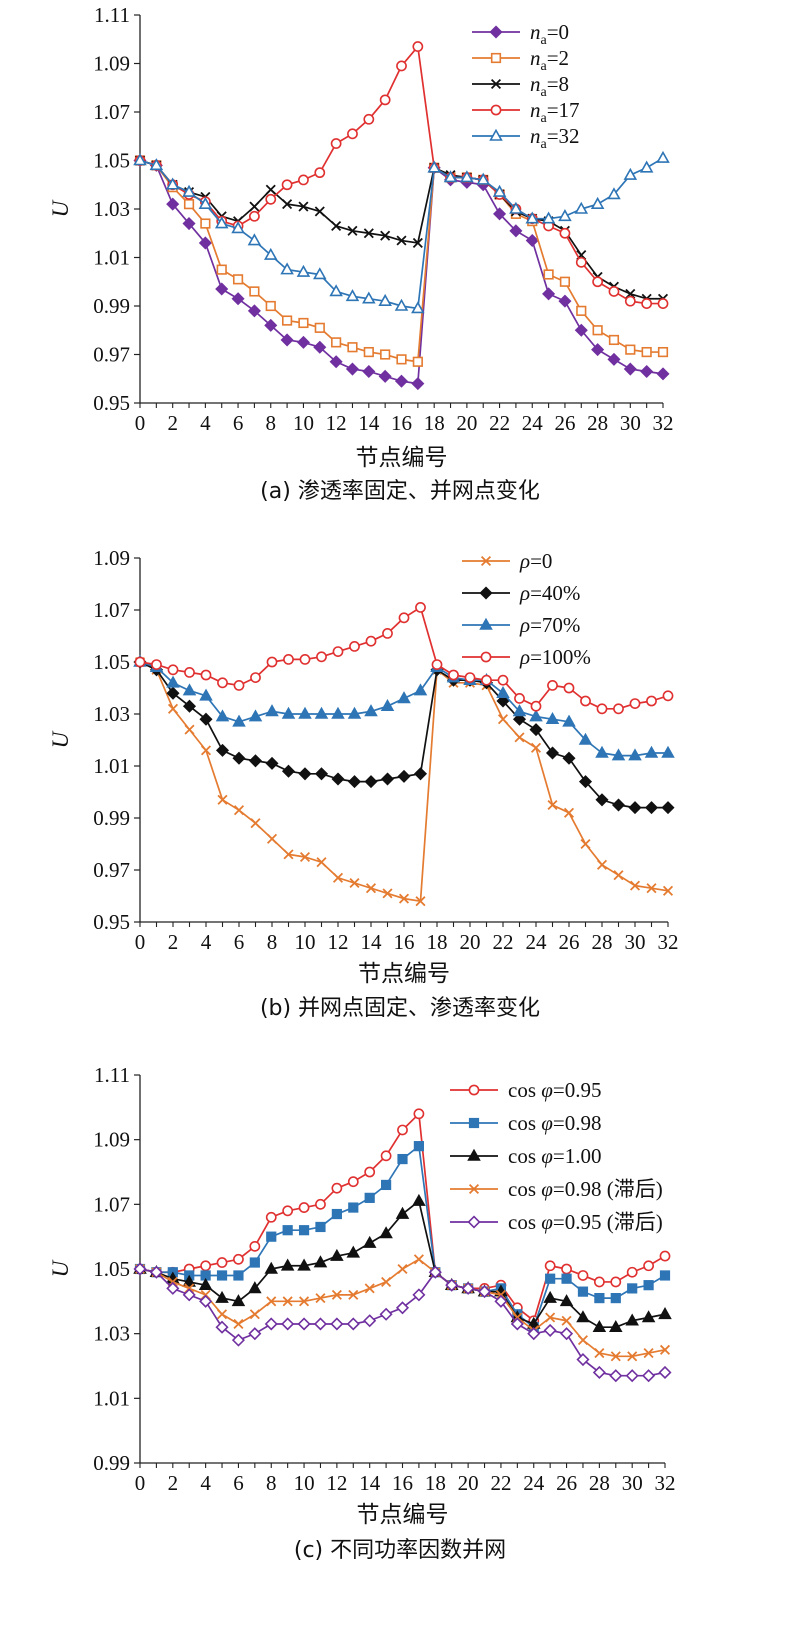 The width and height of the screenshot is (800, 1649). I want to click on y-tick-label: 1.01, so click(111, 258).